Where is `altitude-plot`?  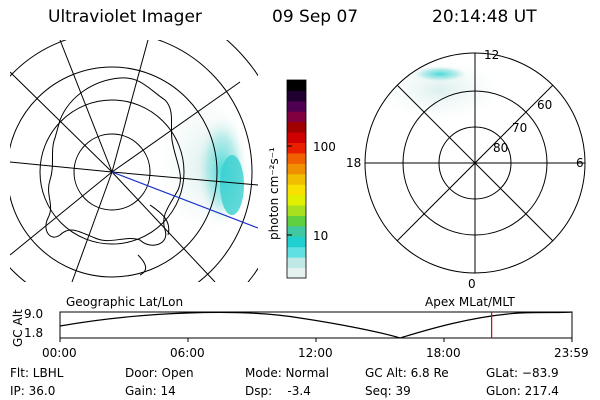
altitude-plot is located at coordinates (316, 326).